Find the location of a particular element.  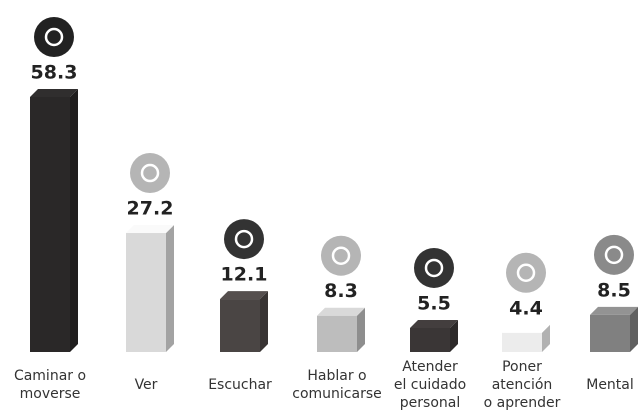

category-label: moverse is located at coordinates (50, 394).